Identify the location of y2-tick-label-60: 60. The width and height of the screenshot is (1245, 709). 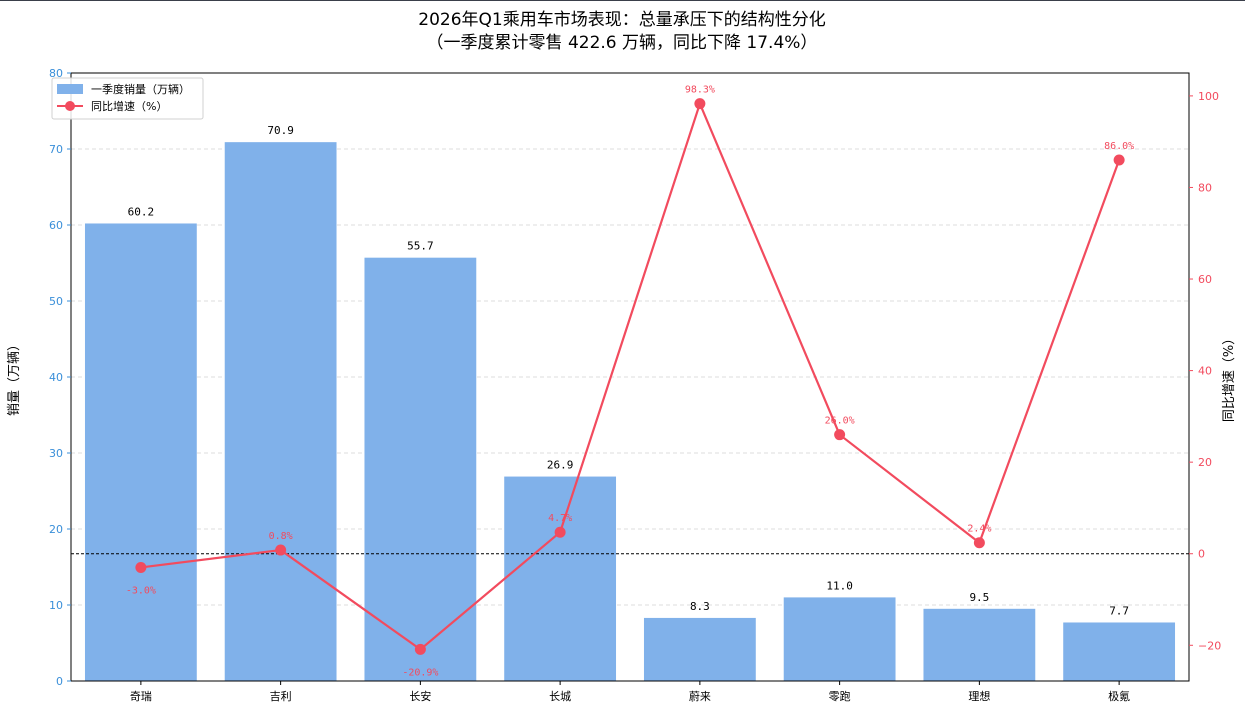
(1205, 279).